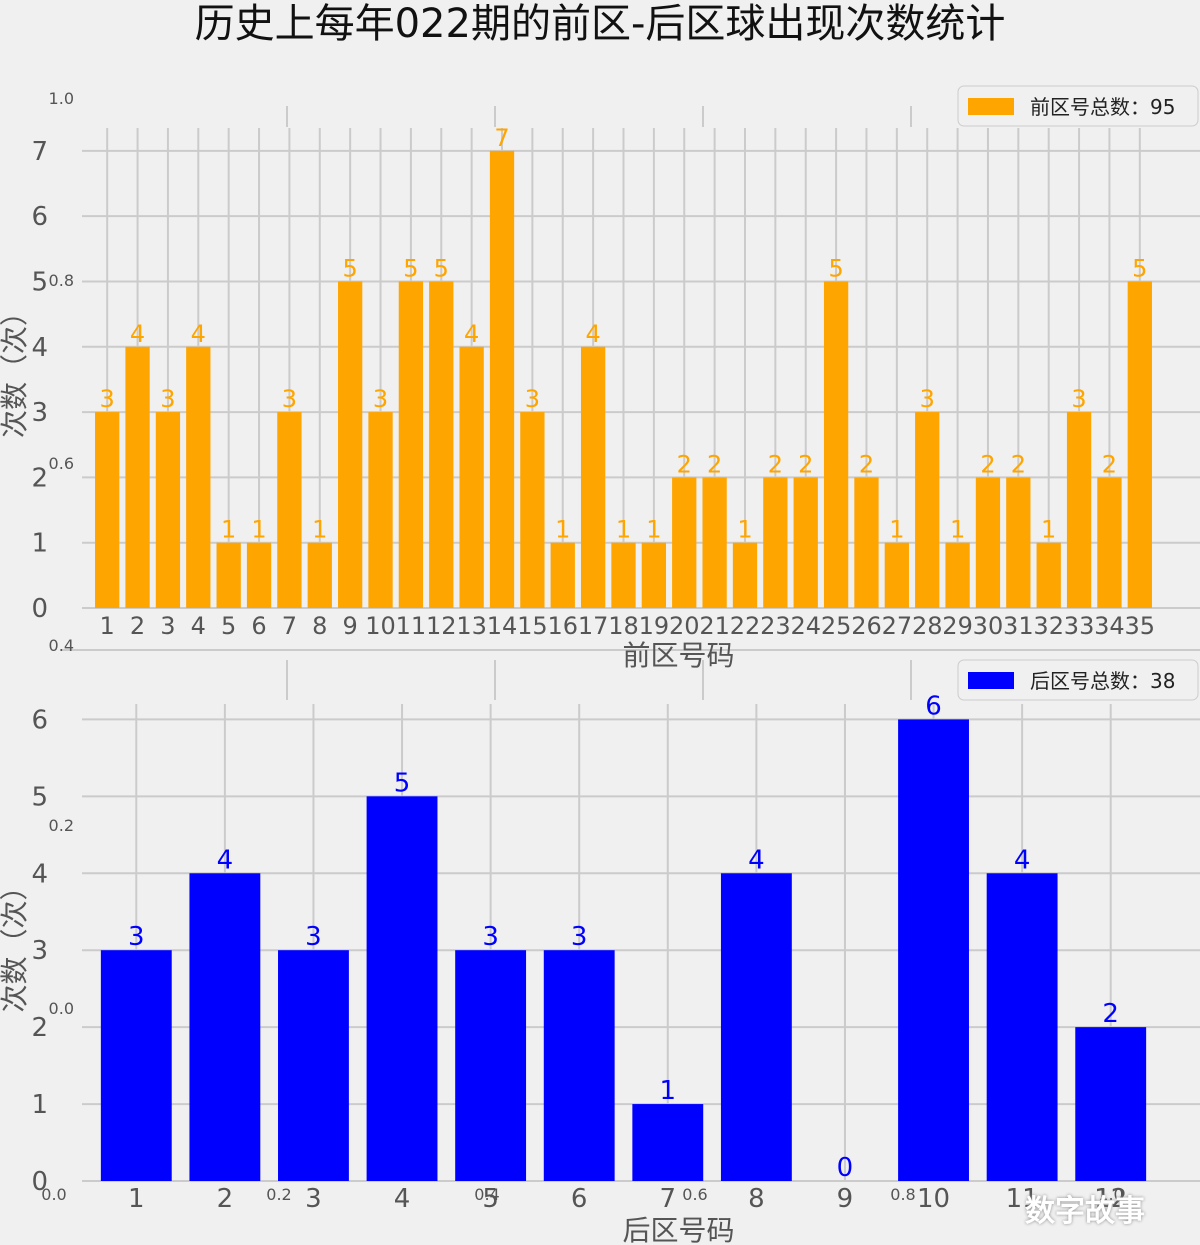  I want to click on y-tick-label: 7, so click(39, 152).